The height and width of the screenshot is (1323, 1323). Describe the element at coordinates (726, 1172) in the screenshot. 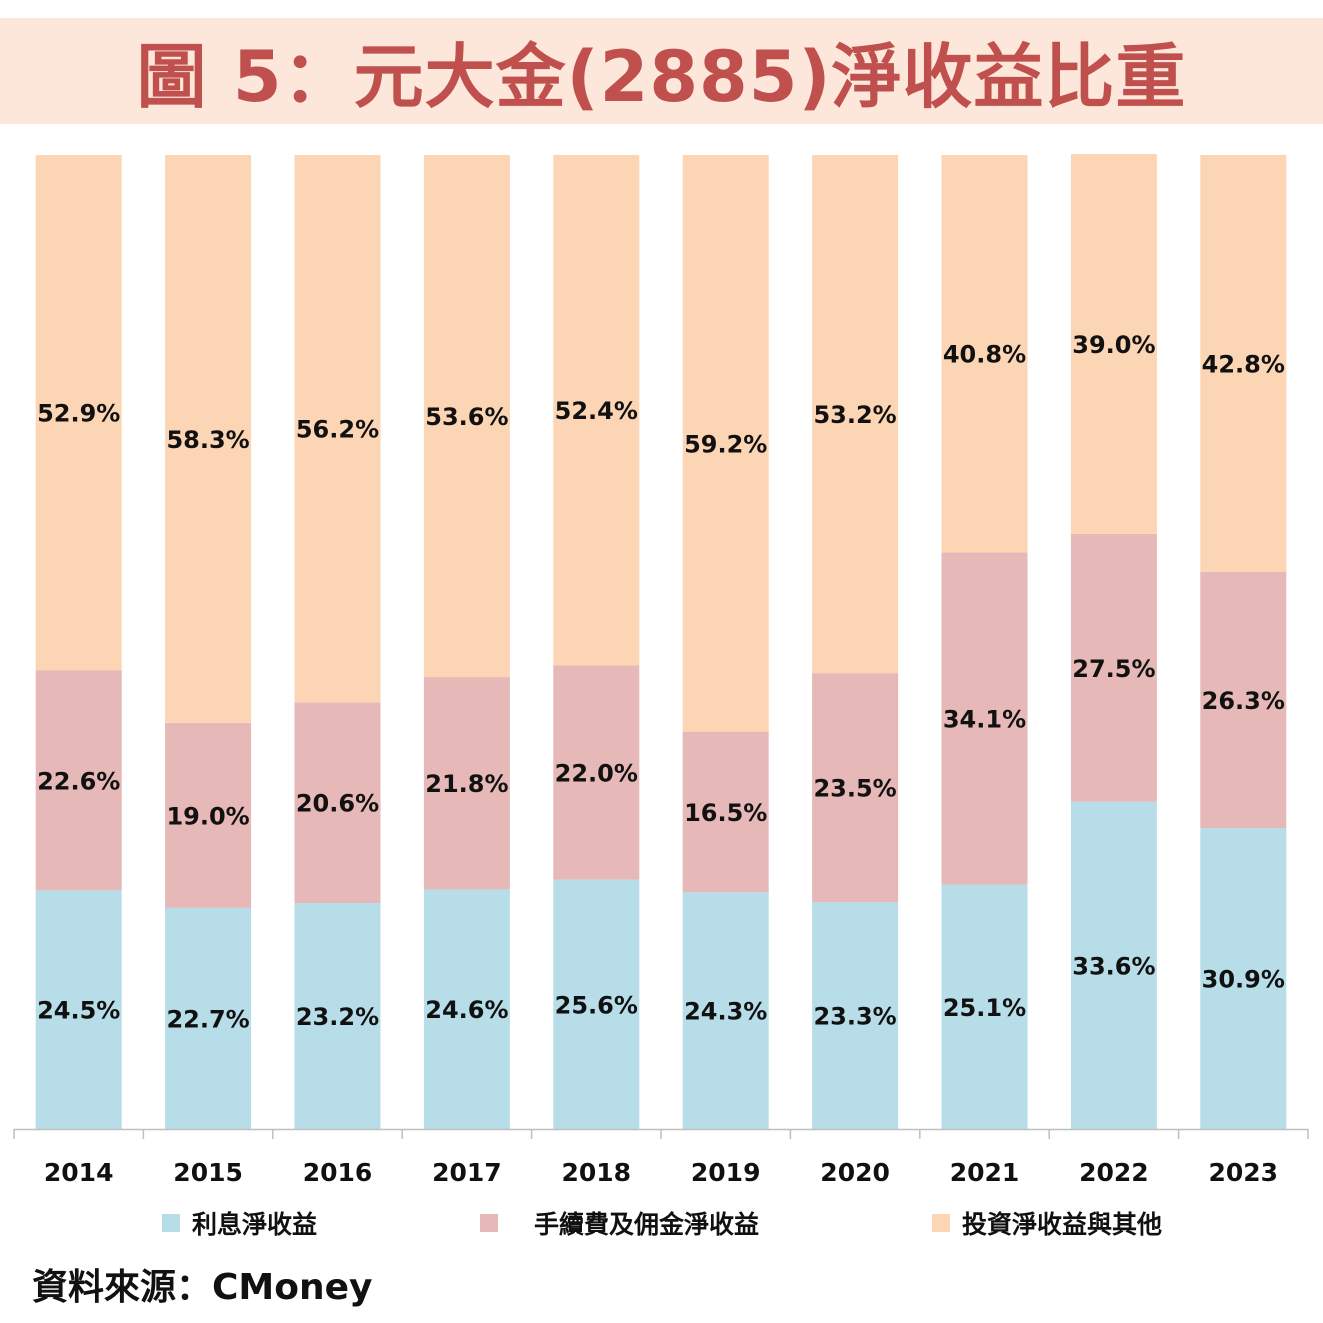

I see `x-tick-label: 2019` at that location.